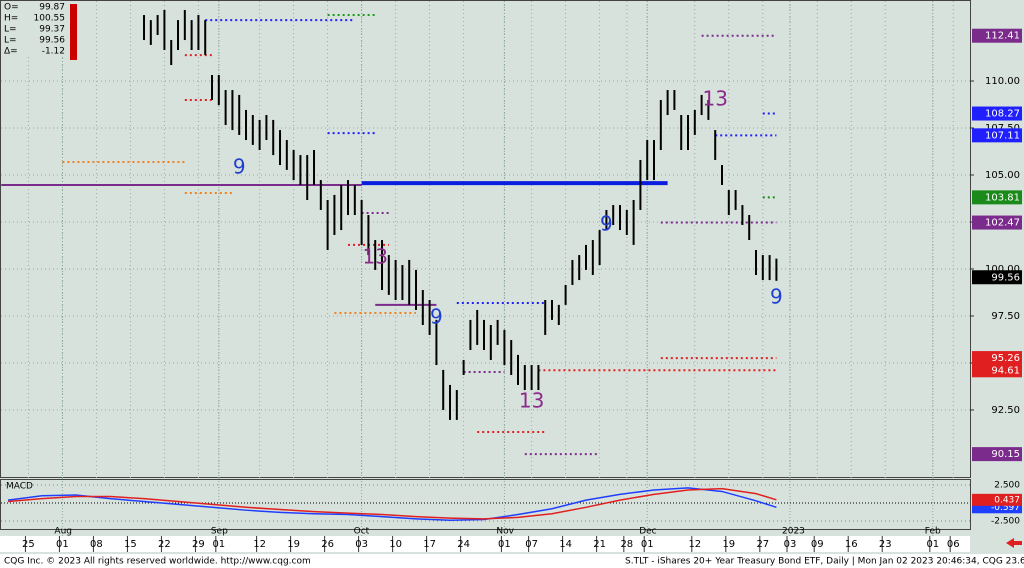  I want to click on macd-tick-label: 2.500, so click(1007, 485).